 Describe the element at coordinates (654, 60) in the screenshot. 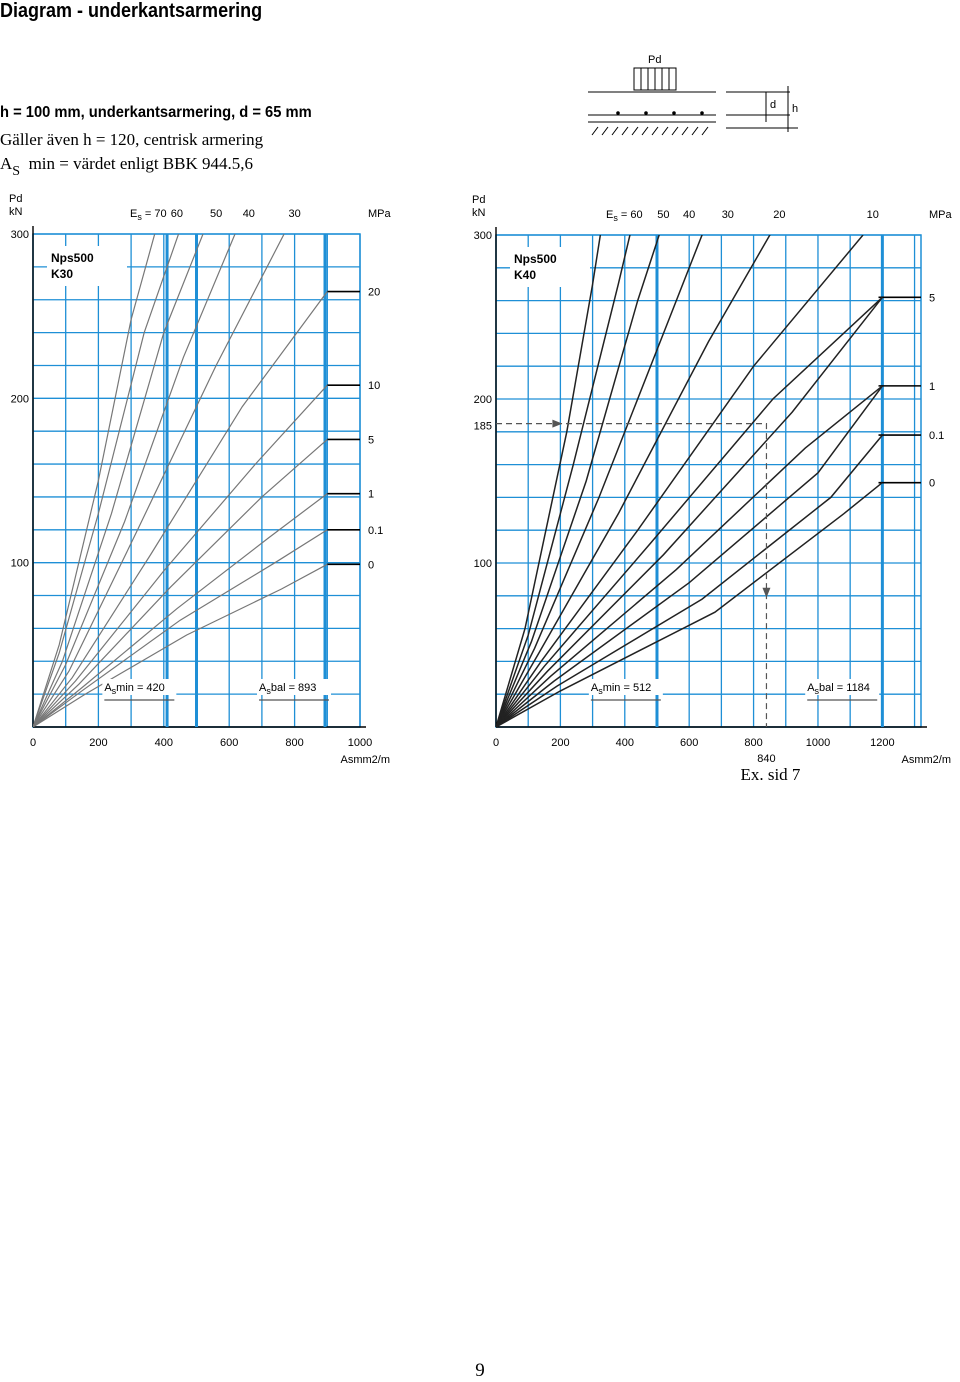

I see `sketch-load-label: Pd` at that location.